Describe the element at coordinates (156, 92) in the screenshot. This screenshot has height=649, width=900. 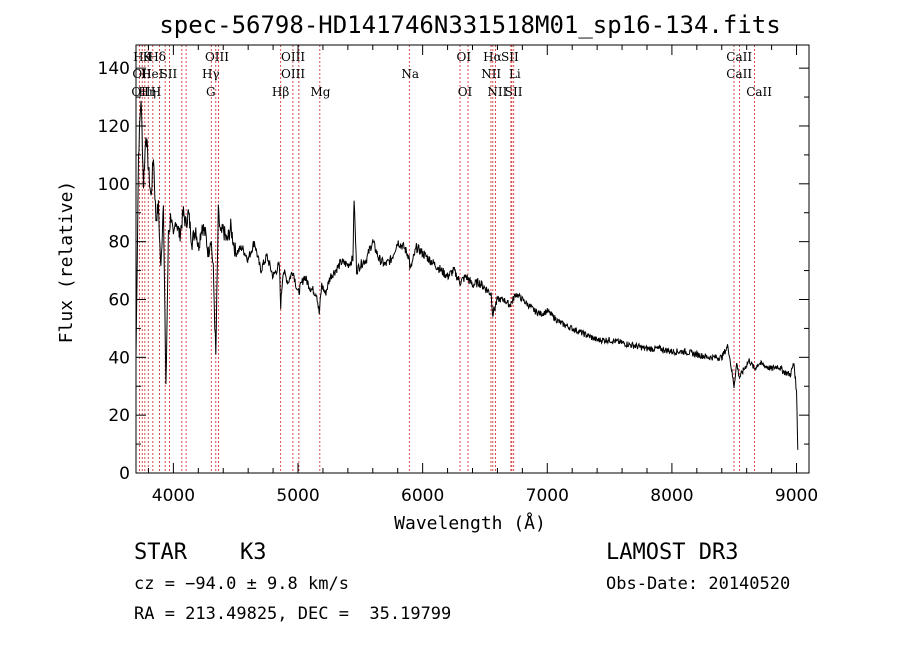
I see `line-marker-label: H` at that location.